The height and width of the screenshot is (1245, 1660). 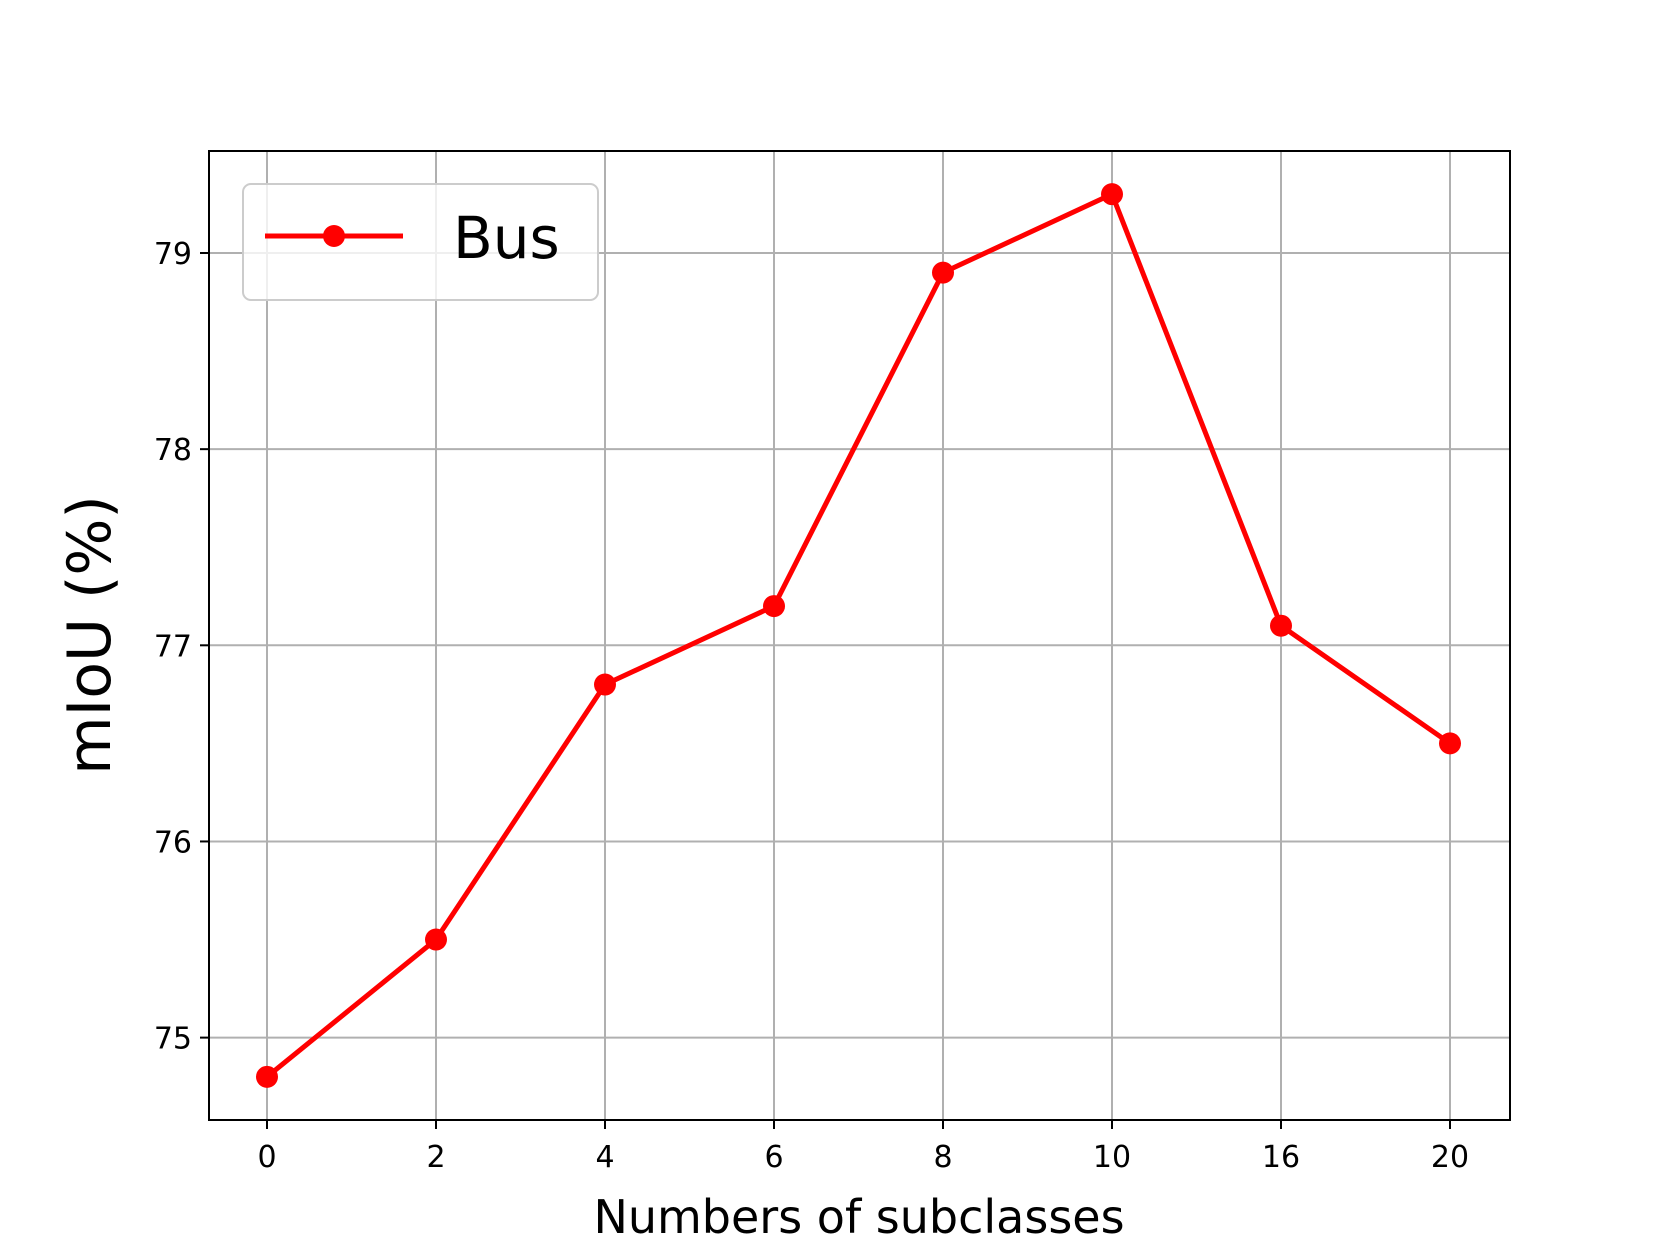 I want to click on y-tick-label: 79, so click(x=173, y=254).